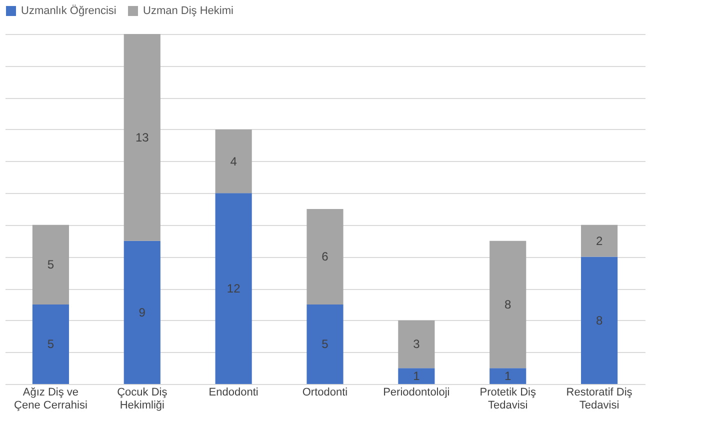 The width and height of the screenshot is (702, 445). I want to click on data-label: 2, so click(599, 241).